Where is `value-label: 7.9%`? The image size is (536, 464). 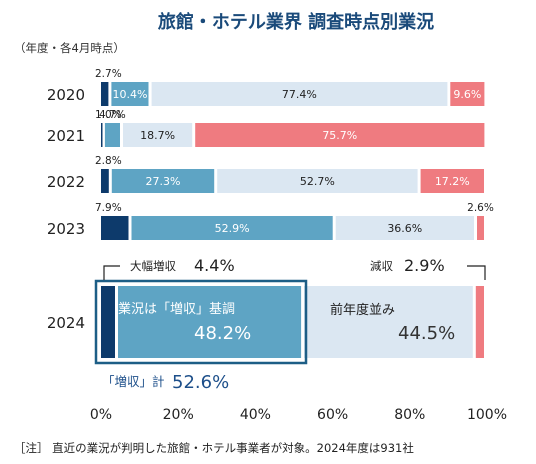 value-label: 7.9% is located at coordinates (108, 208).